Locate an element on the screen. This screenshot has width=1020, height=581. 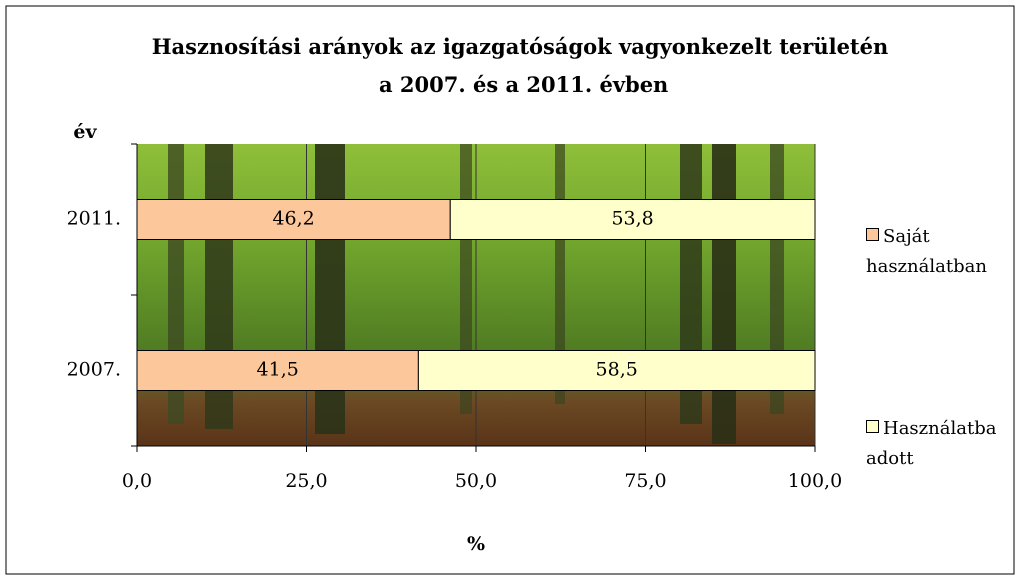
legend-item: Saját használatban is located at coordinates (941, 252).